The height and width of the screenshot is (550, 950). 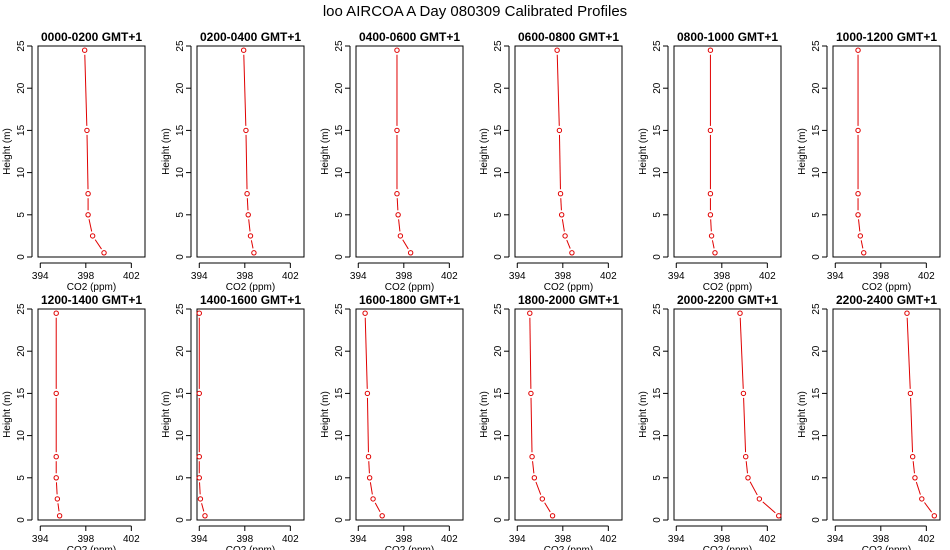 I want to click on x-tick-label: 402, so click(x=449, y=539).